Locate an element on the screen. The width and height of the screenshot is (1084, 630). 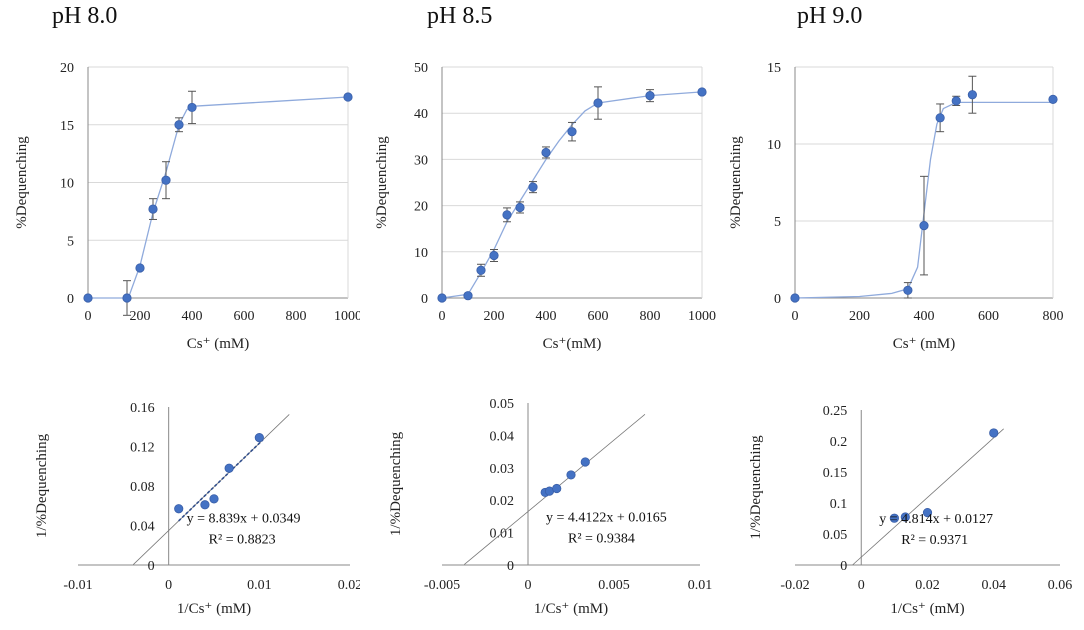
r-squared-label: R² = 0.9371 is located at coordinates (934, 540).